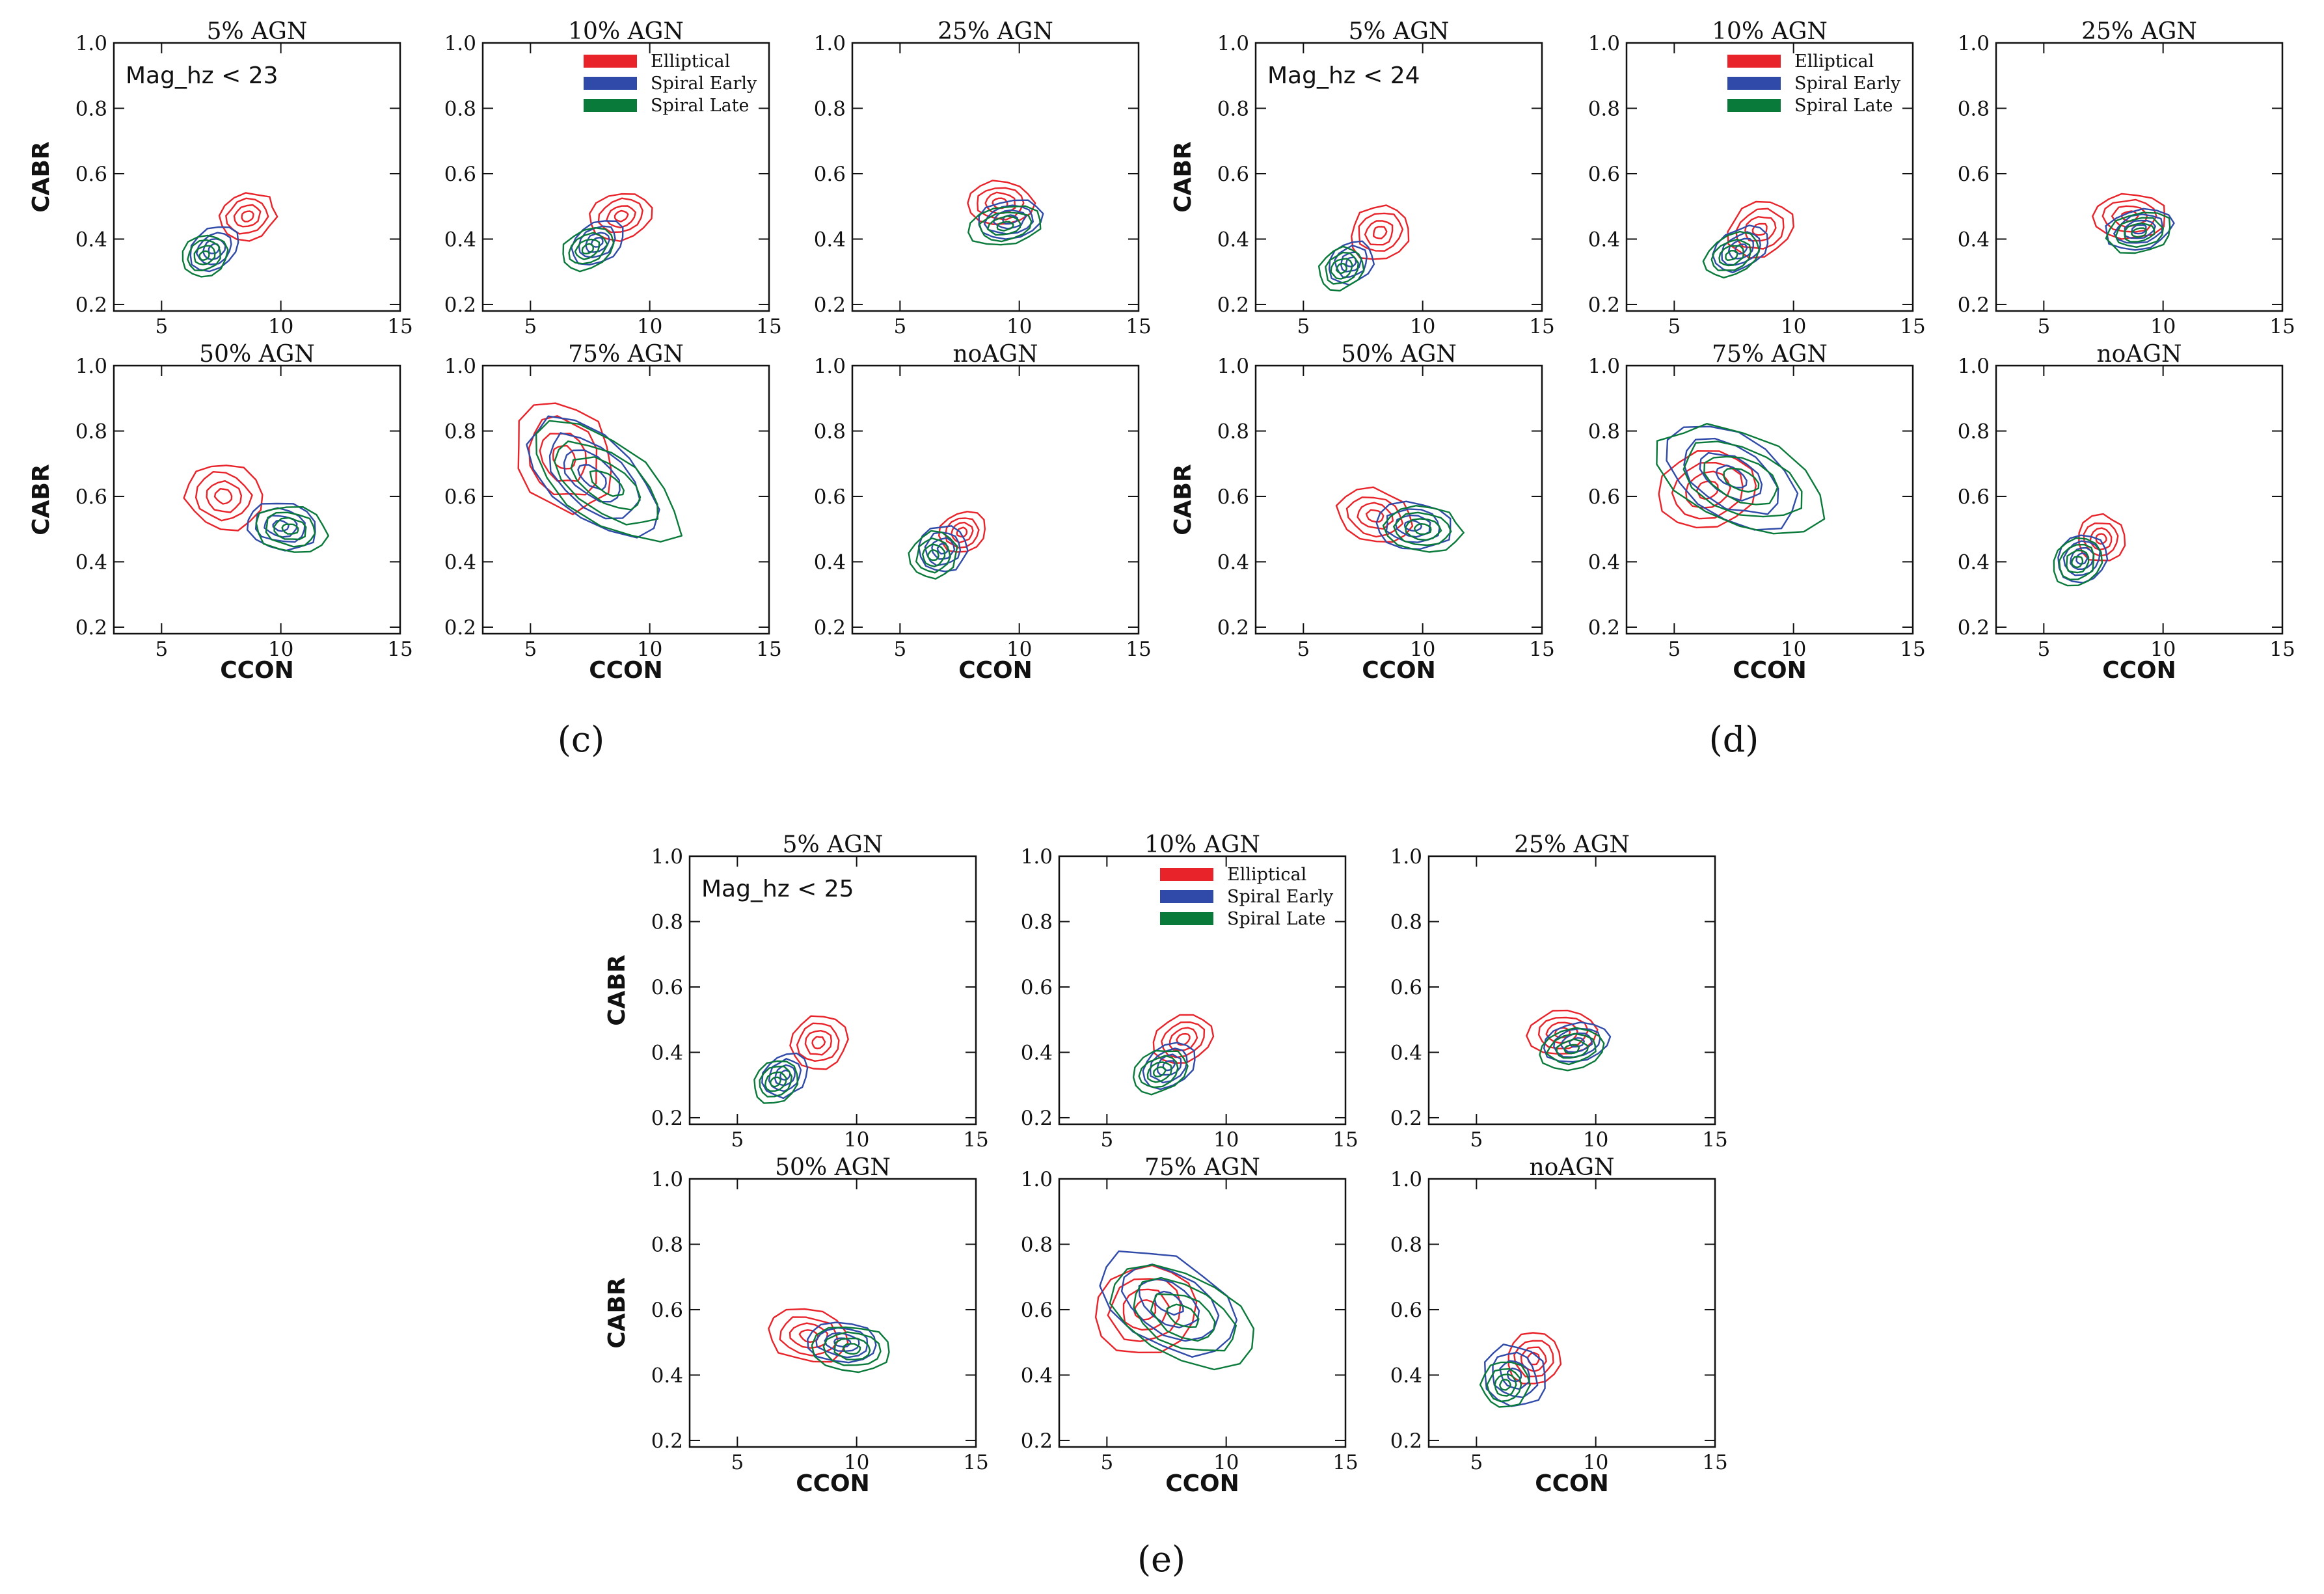 This screenshot has width=2324, height=1594. What do you see at coordinates (617, 990) in the screenshot?
I see `y-axis-label: CABR` at bounding box center [617, 990].